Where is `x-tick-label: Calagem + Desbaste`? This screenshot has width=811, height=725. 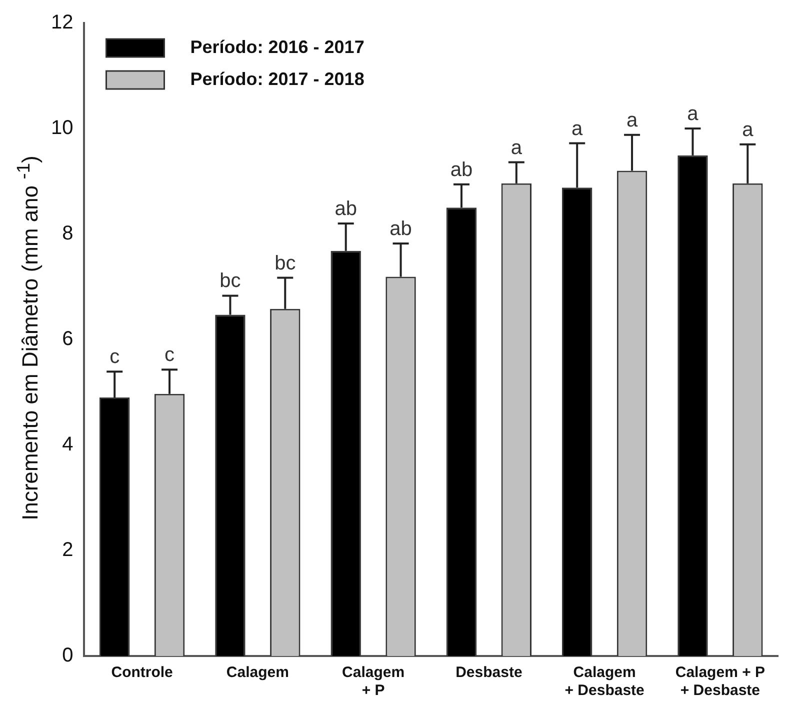
x-tick-label: Calagem + Desbaste is located at coordinates (604, 682).